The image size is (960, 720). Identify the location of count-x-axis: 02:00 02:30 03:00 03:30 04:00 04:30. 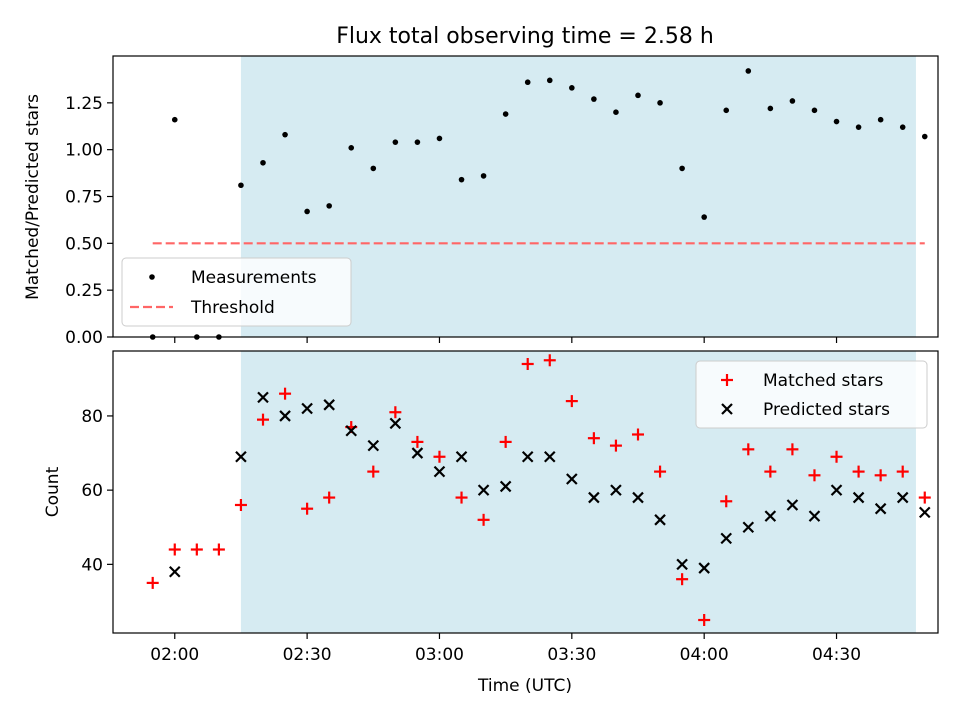
(505, 649).